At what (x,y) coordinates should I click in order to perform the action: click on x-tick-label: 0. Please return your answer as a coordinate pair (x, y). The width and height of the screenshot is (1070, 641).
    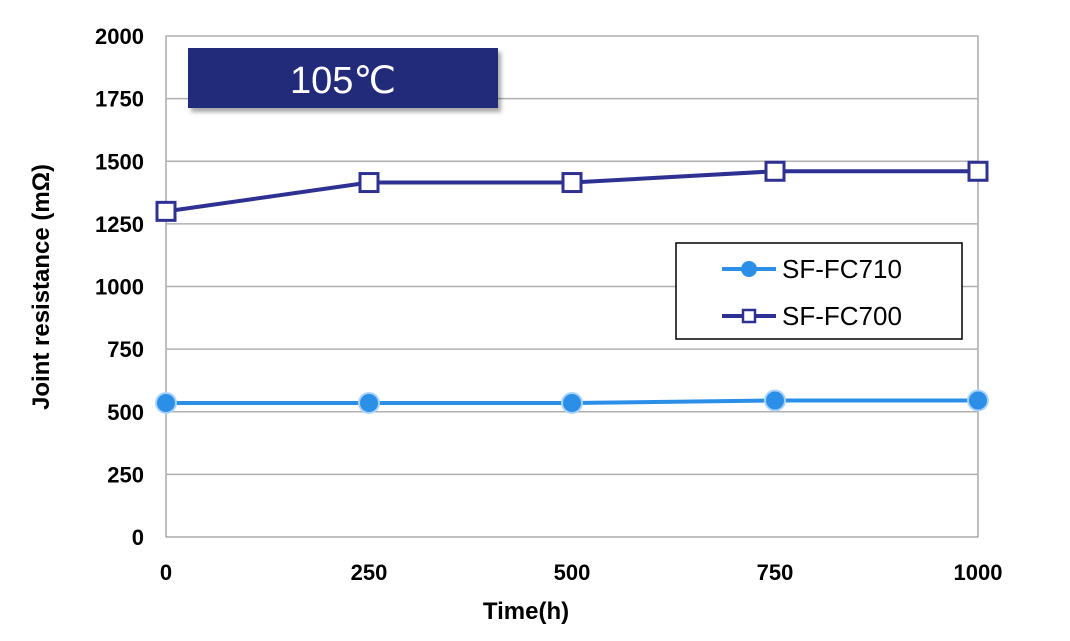
    Looking at the image, I should click on (166, 572).